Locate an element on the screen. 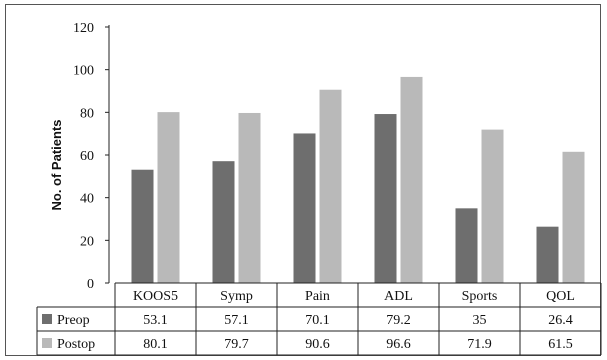  y-tick-label: 0 is located at coordinates (90, 284).